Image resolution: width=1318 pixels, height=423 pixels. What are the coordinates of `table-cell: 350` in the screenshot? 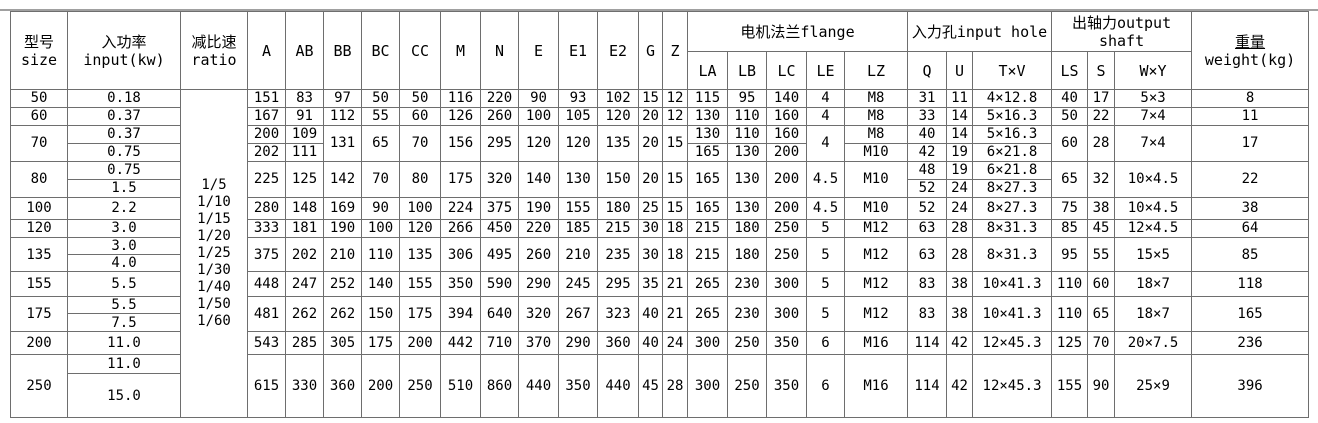 It's located at (578, 386).